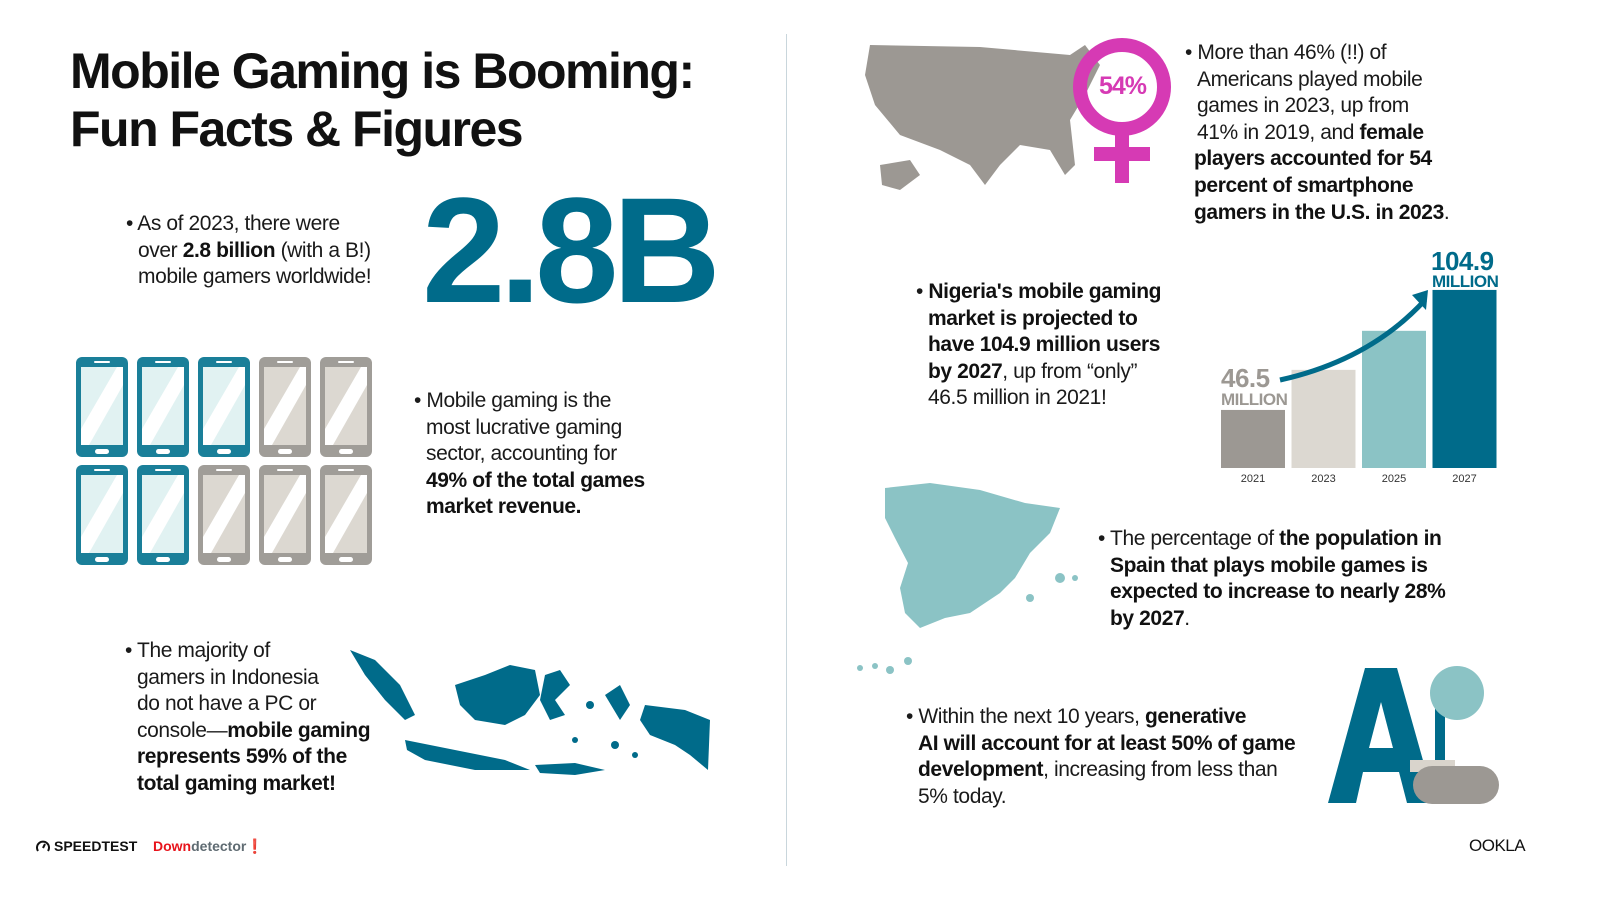 Image resolution: width=1600 pixels, height=900 pixels. I want to click on nigeria-users-bar-chart, so click(1359, 378).